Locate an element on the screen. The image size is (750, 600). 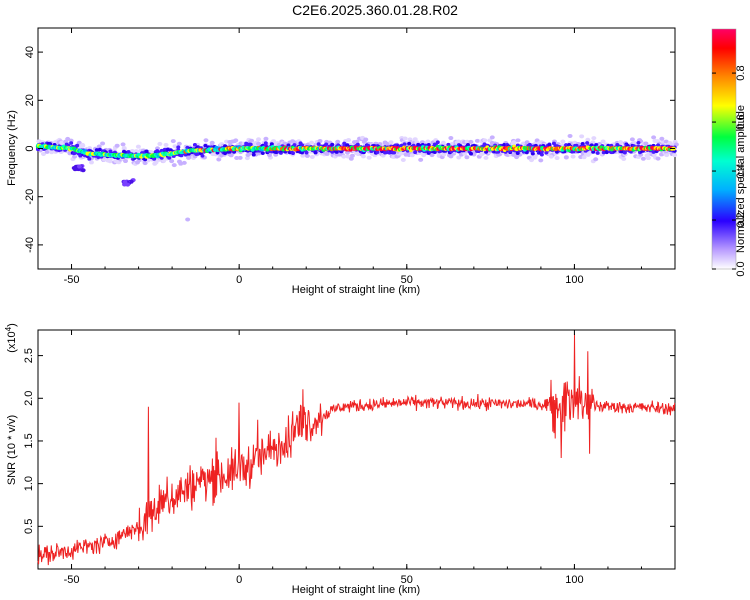
colorbar-label: Normalized spectral amplitude is located at coordinates (741, 179).